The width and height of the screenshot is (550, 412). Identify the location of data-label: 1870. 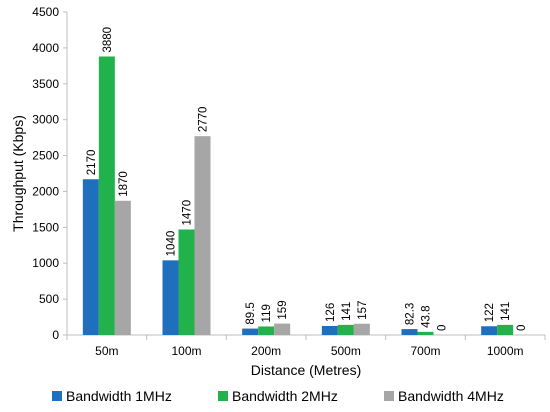
(124, 184).